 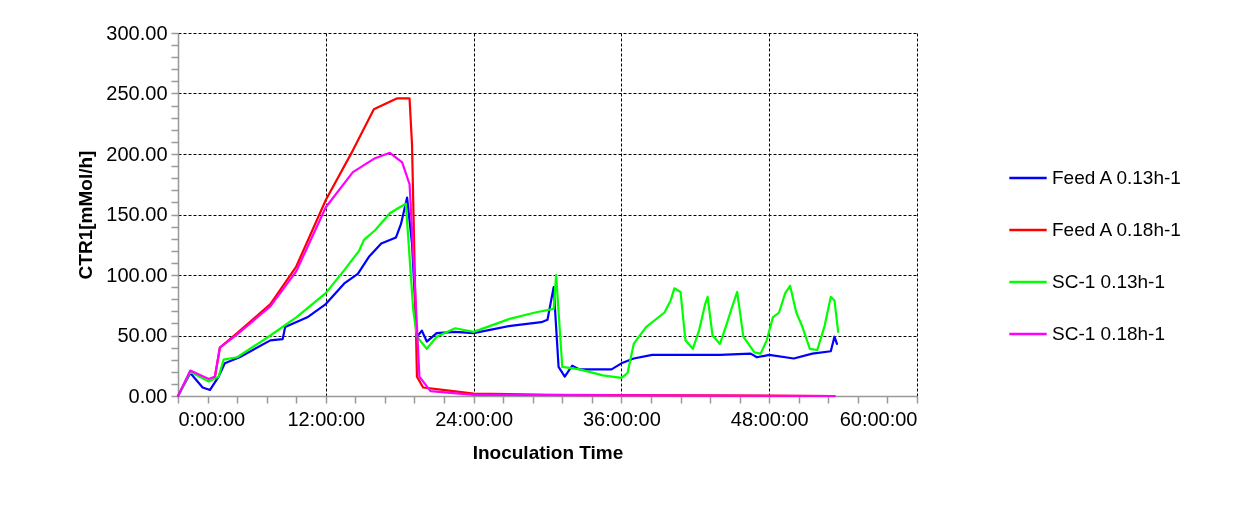 I want to click on y-tick-label: 150.00, so click(x=137, y=214).